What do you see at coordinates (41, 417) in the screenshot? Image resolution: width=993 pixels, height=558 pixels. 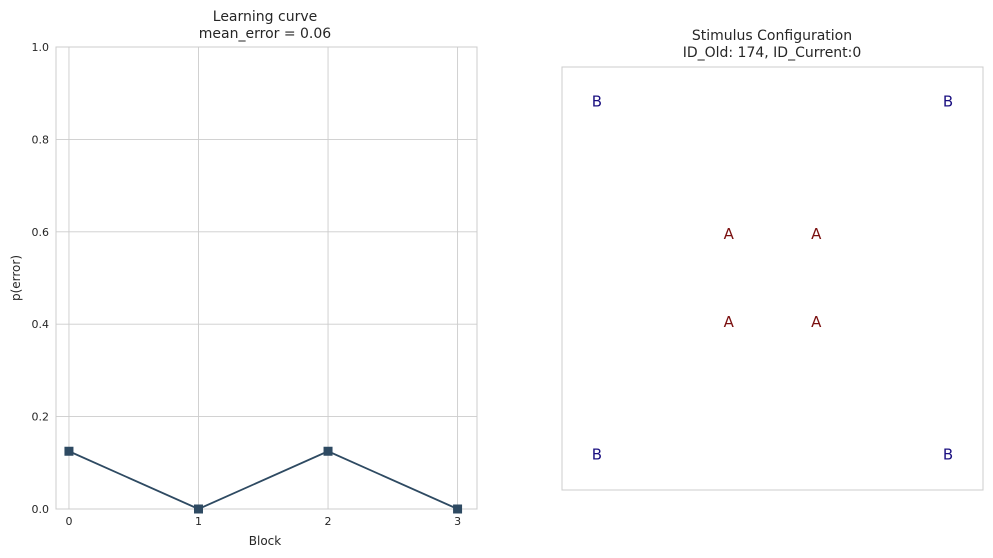 I see `y-tick-label: 0.2` at bounding box center [41, 417].